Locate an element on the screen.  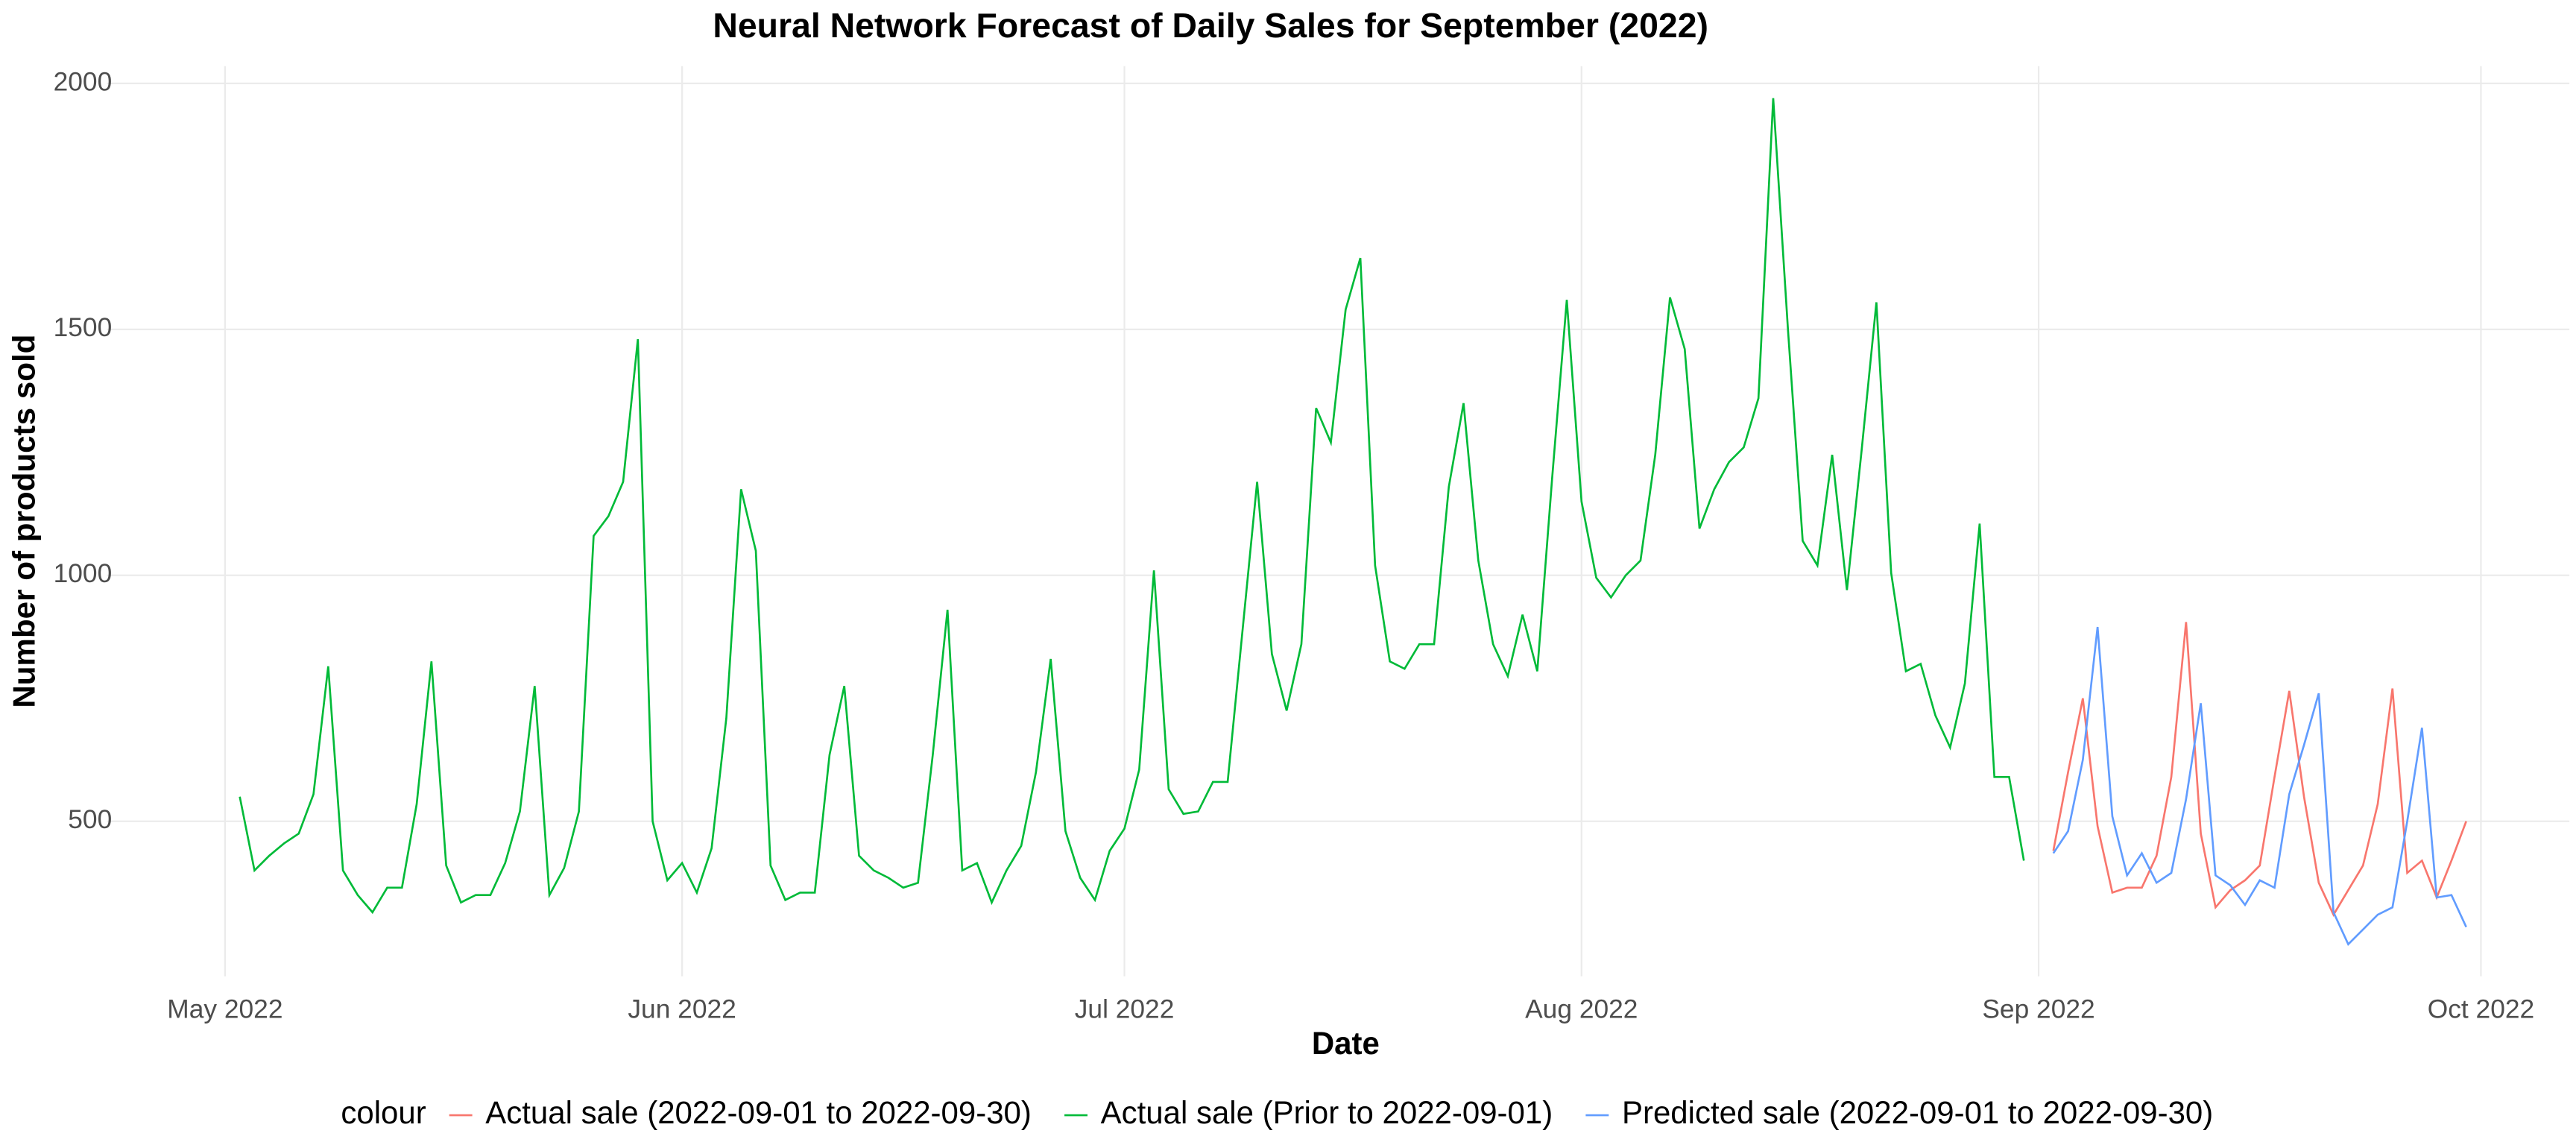
x-tick-label: Jul 2022 is located at coordinates (1125, 1009).